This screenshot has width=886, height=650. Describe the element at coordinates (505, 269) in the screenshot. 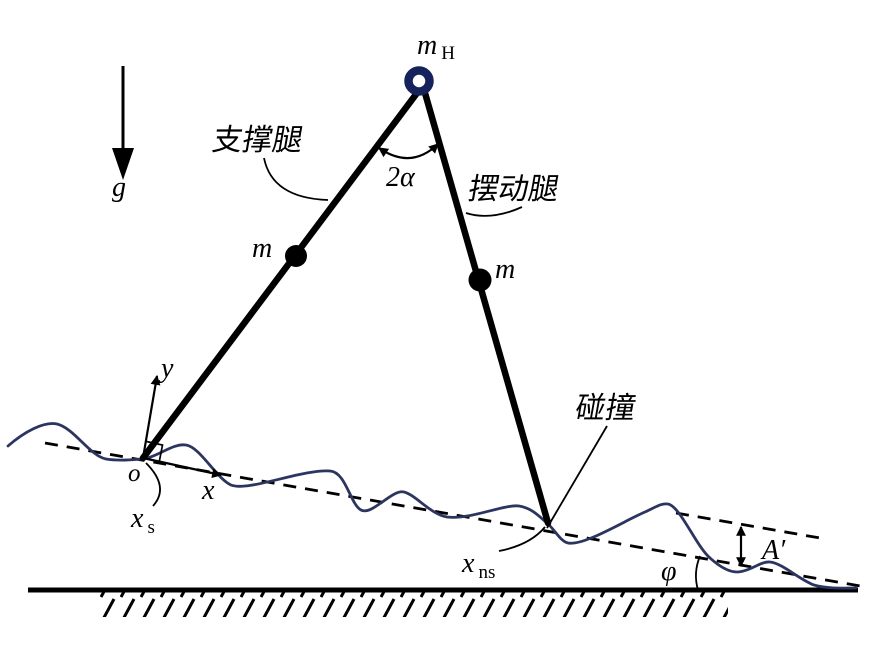

I see `swing-leg-mass-label: m` at that location.